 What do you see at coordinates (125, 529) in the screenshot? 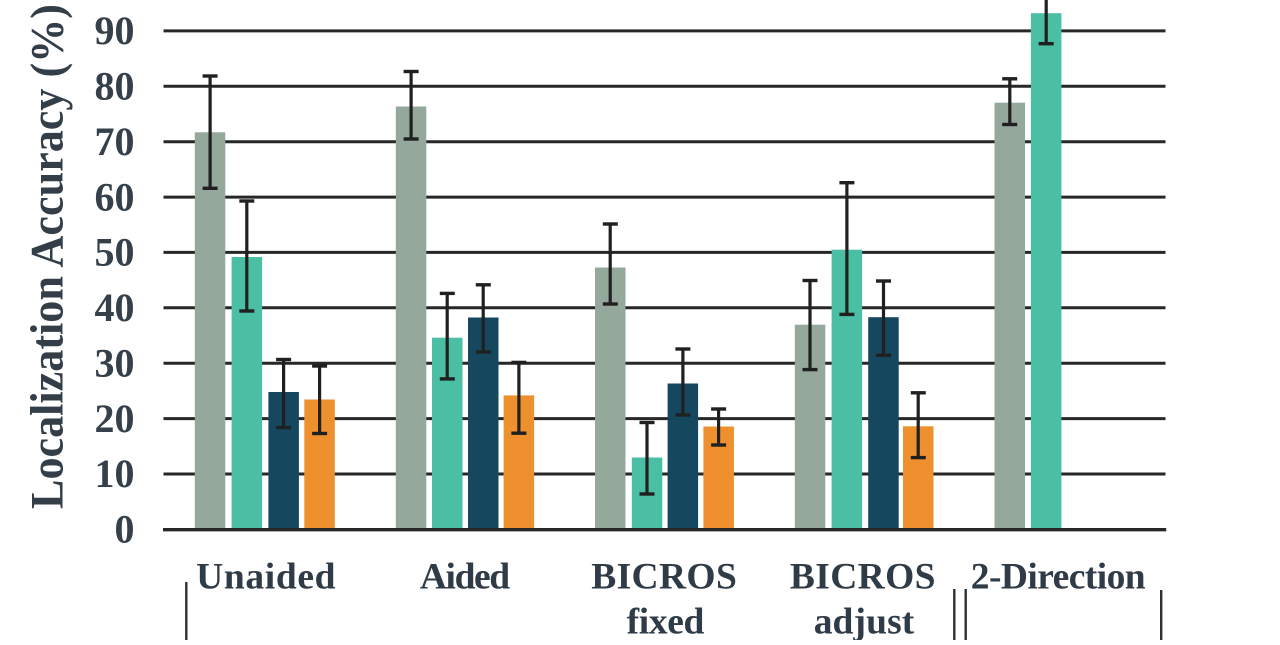
I see `svg-text: 0` at bounding box center [125, 529].